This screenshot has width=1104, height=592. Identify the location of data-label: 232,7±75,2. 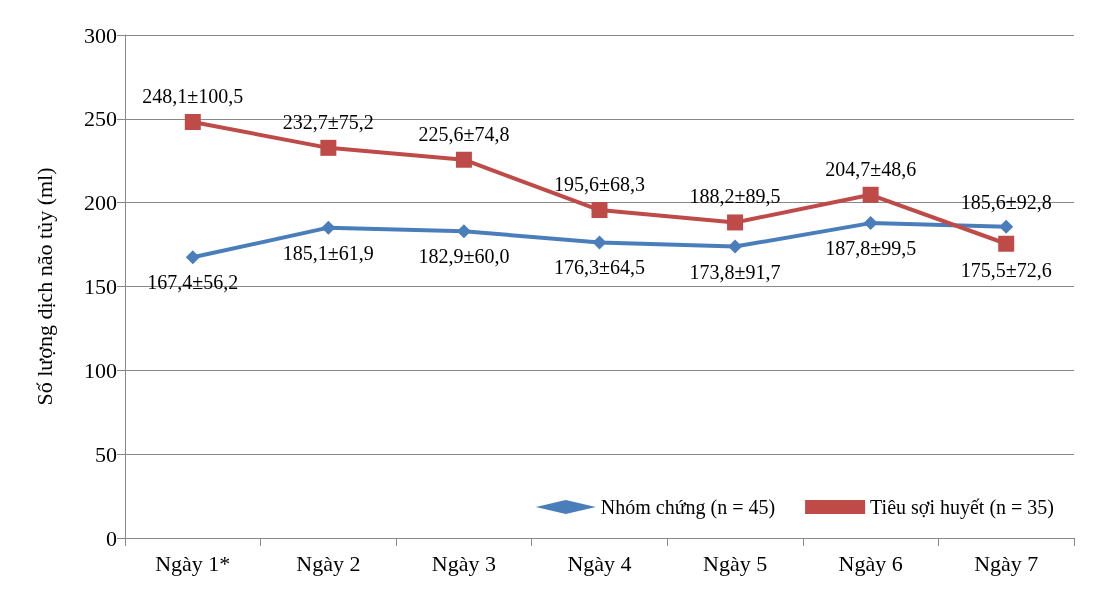
(328, 121).